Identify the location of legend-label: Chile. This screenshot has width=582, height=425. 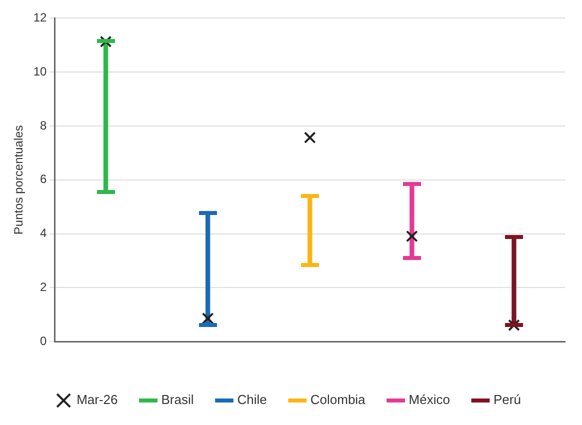
(252, 400).